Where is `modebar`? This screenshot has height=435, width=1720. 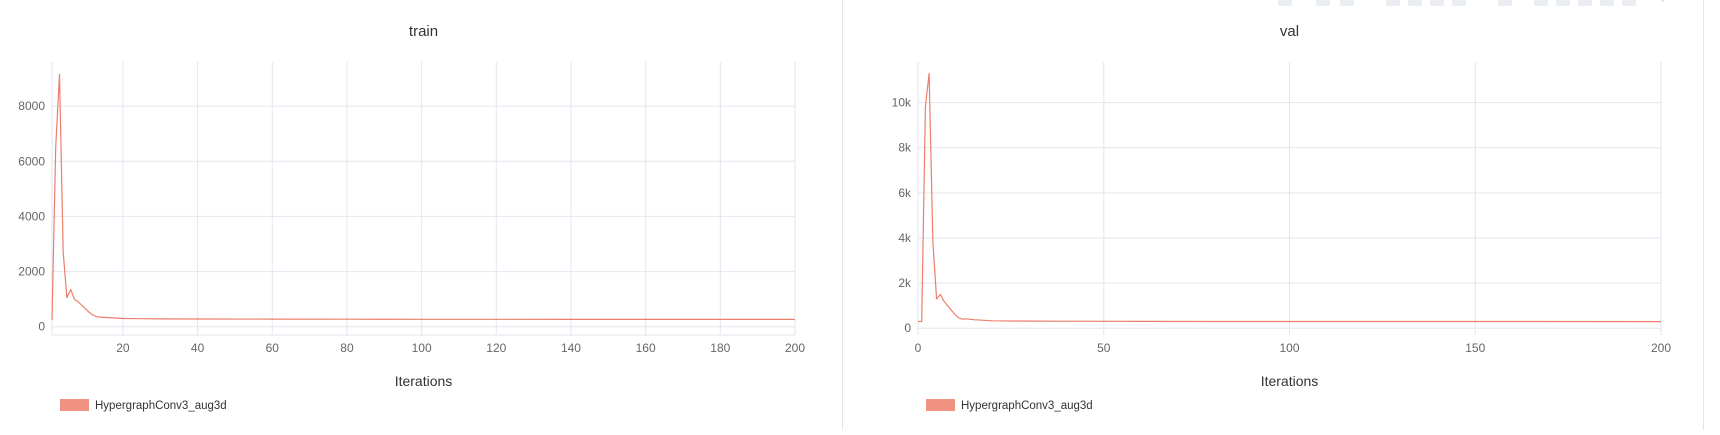 modebar is located at coordinates (1482, 7).